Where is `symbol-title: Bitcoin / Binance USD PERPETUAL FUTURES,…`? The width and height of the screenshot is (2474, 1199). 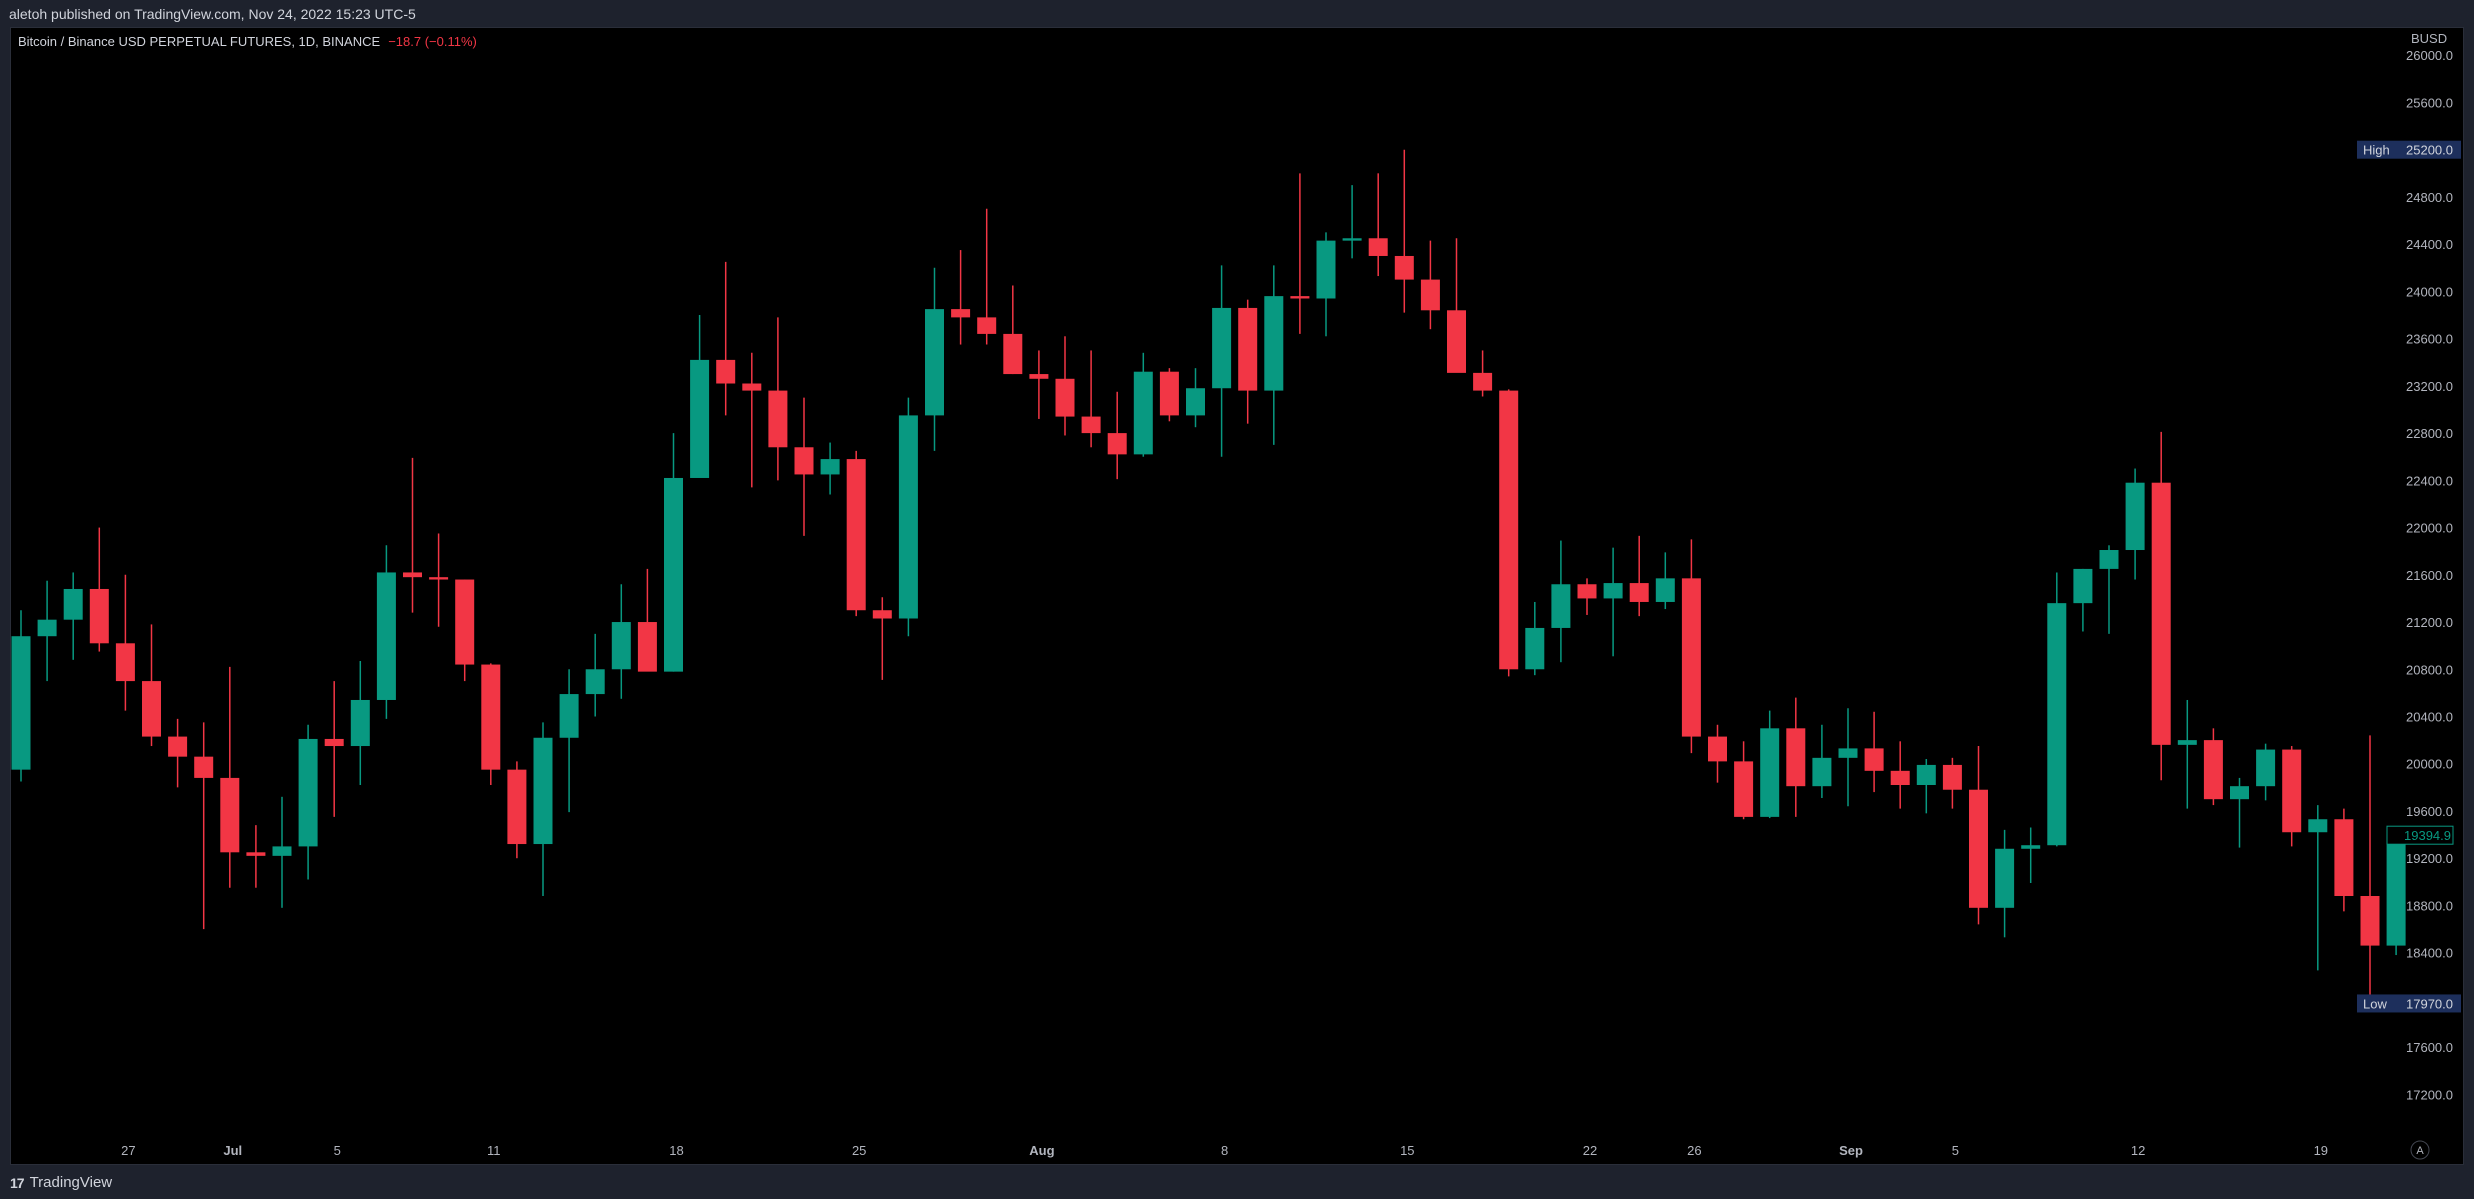
symbol-title: Bitcoin / Binance USD PERPETUAL FUTURES,… is located at coordinates (199, 41).